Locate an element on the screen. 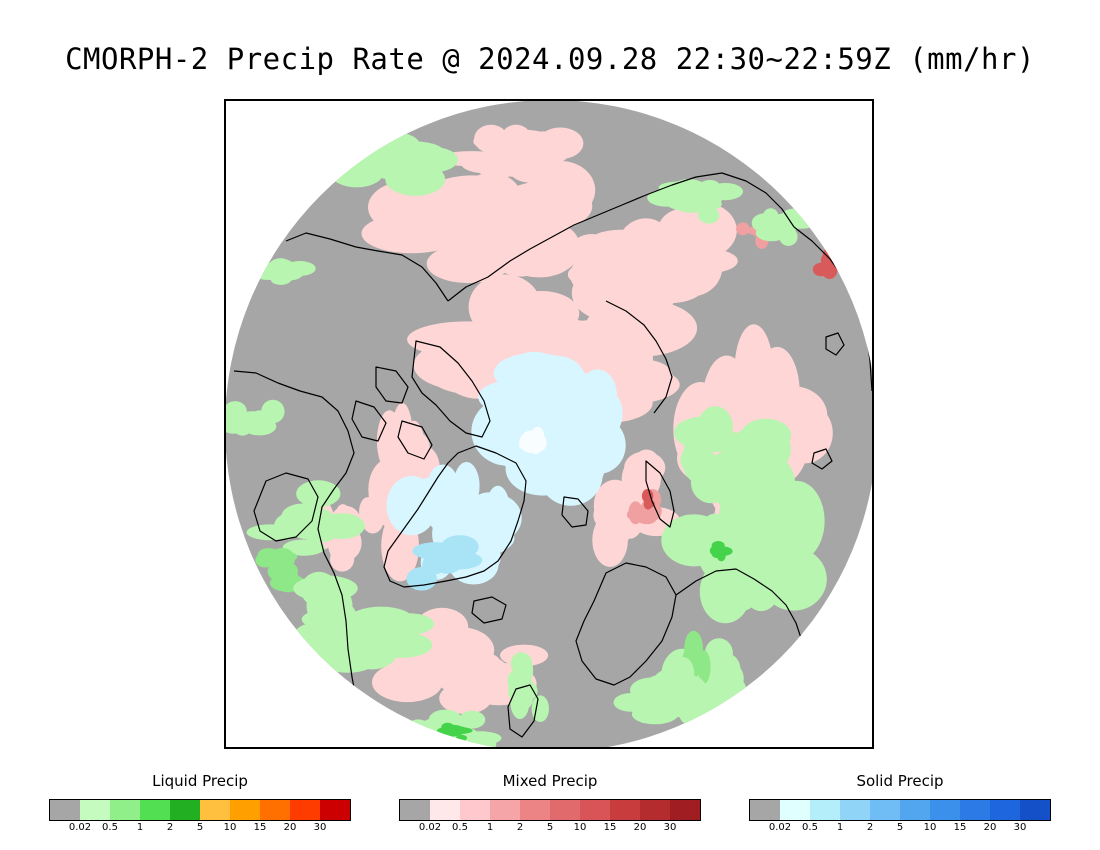 The height and width of the screenshot is (850, 1100). legend-liquid: Liquid Precip 0.02 0.5 1 2 5 10 15 20 30 is located at coordinates (200, 805).